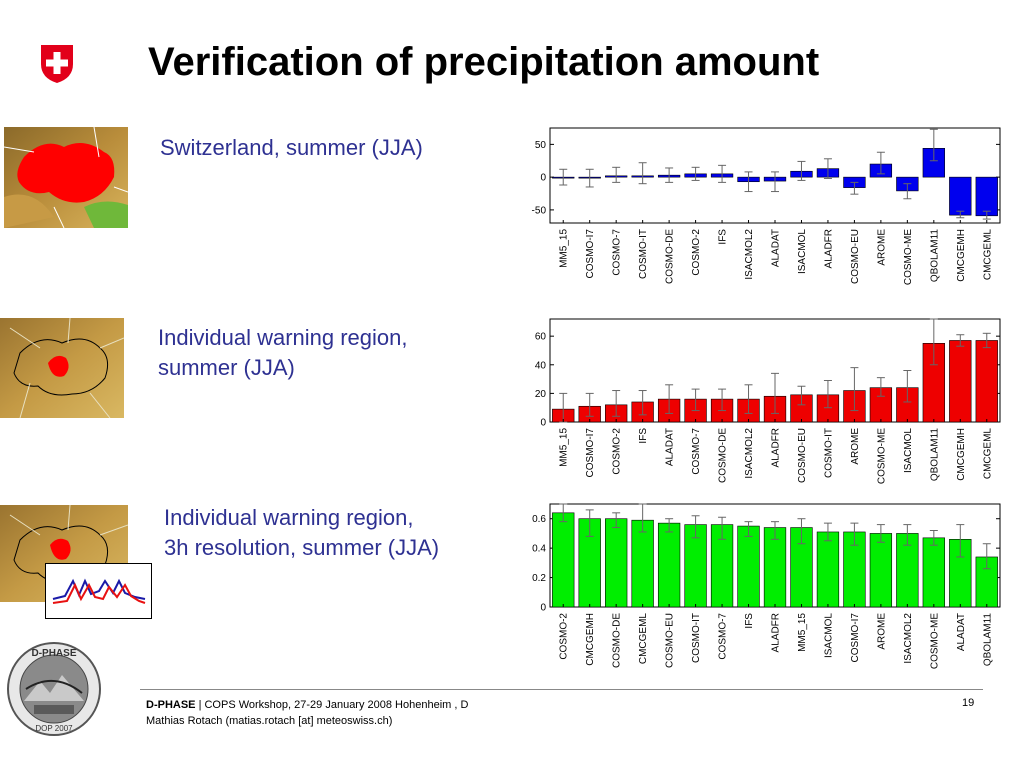 The width and height of the screenshot is (1024, 768). What do you see at coordinates (541, 145) in the screenshot?
I see `y-tick-label: 50` at bounding box center [541, 145].